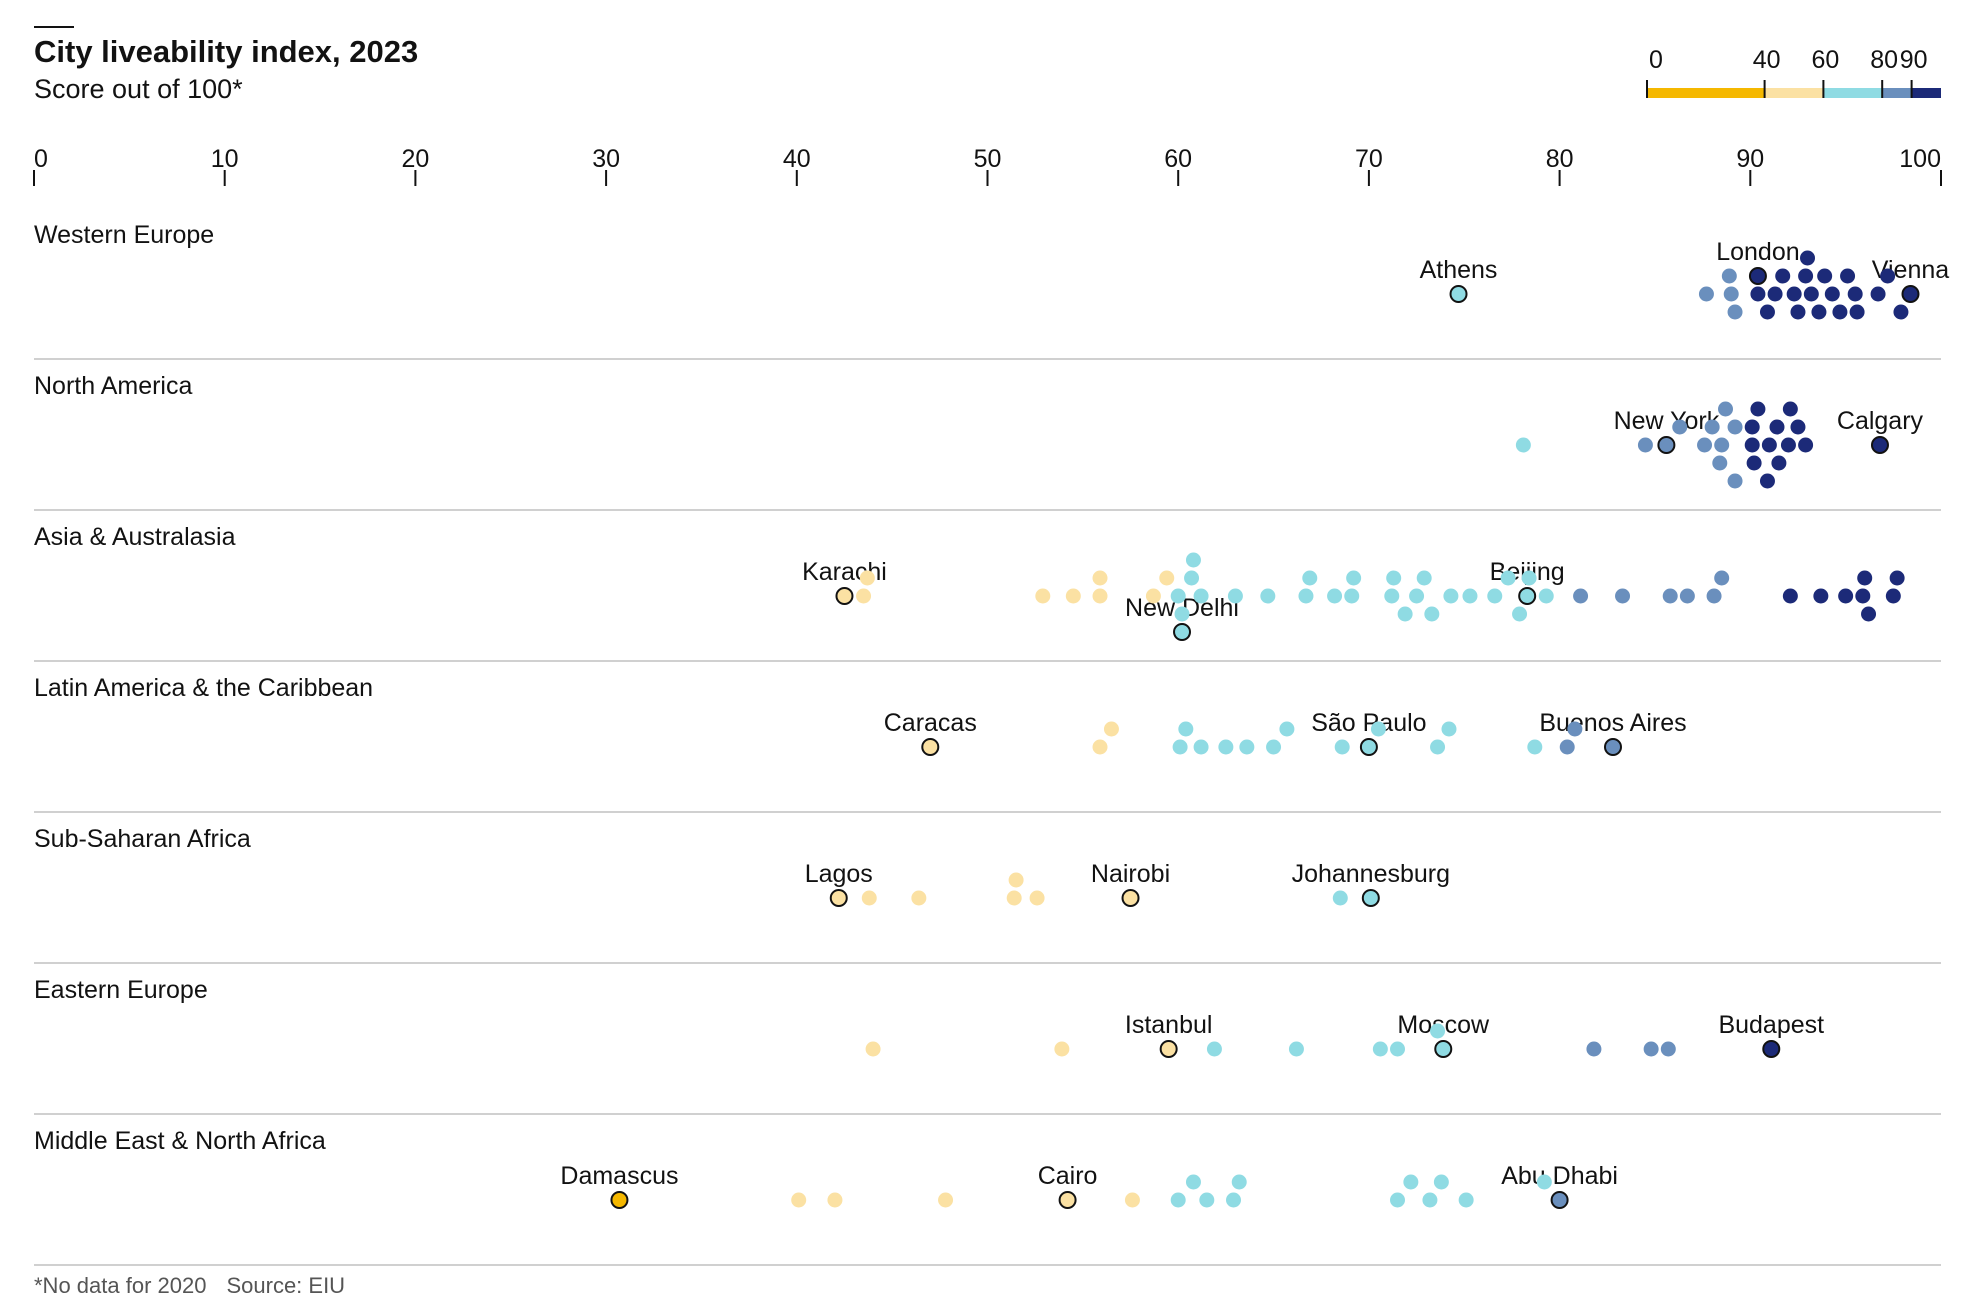 The width and height of the screenshot is (1980, 1307). I want to click on x-tick-label-50: 50, so click(988, 159).